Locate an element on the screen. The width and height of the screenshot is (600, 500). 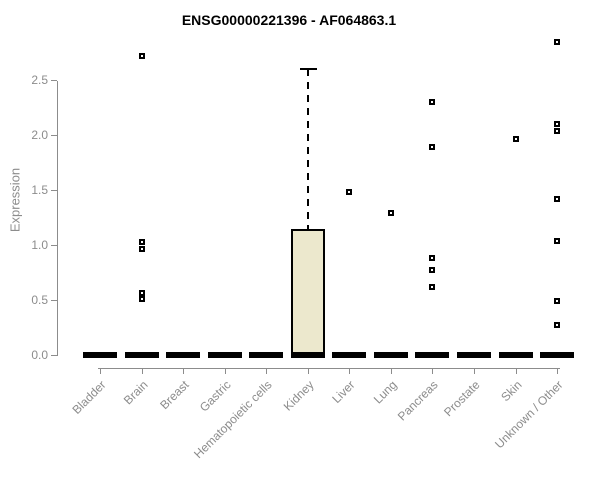
whisker is located at coordinates (307, 149).